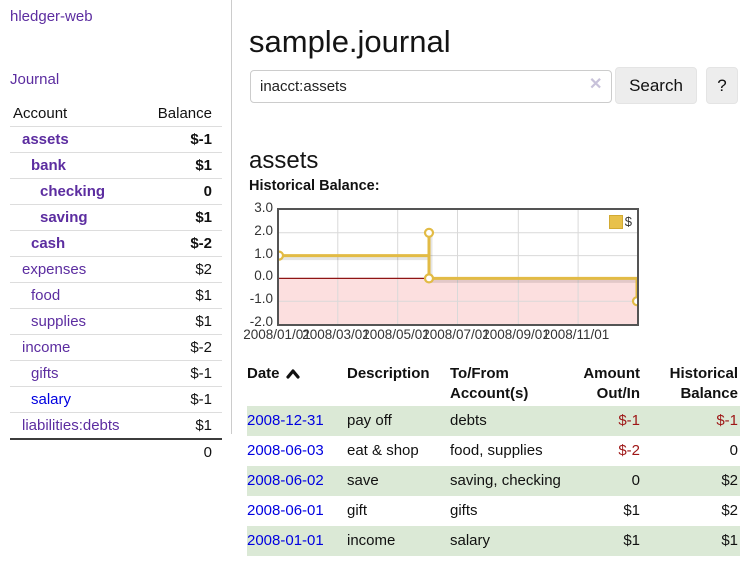 This screenshot has height=582, width=742. What do you see at coordinates (285, 510) in the screenshot?
I see `transaction-date-link: 2008-06-01` at bounding box center [285, 510].